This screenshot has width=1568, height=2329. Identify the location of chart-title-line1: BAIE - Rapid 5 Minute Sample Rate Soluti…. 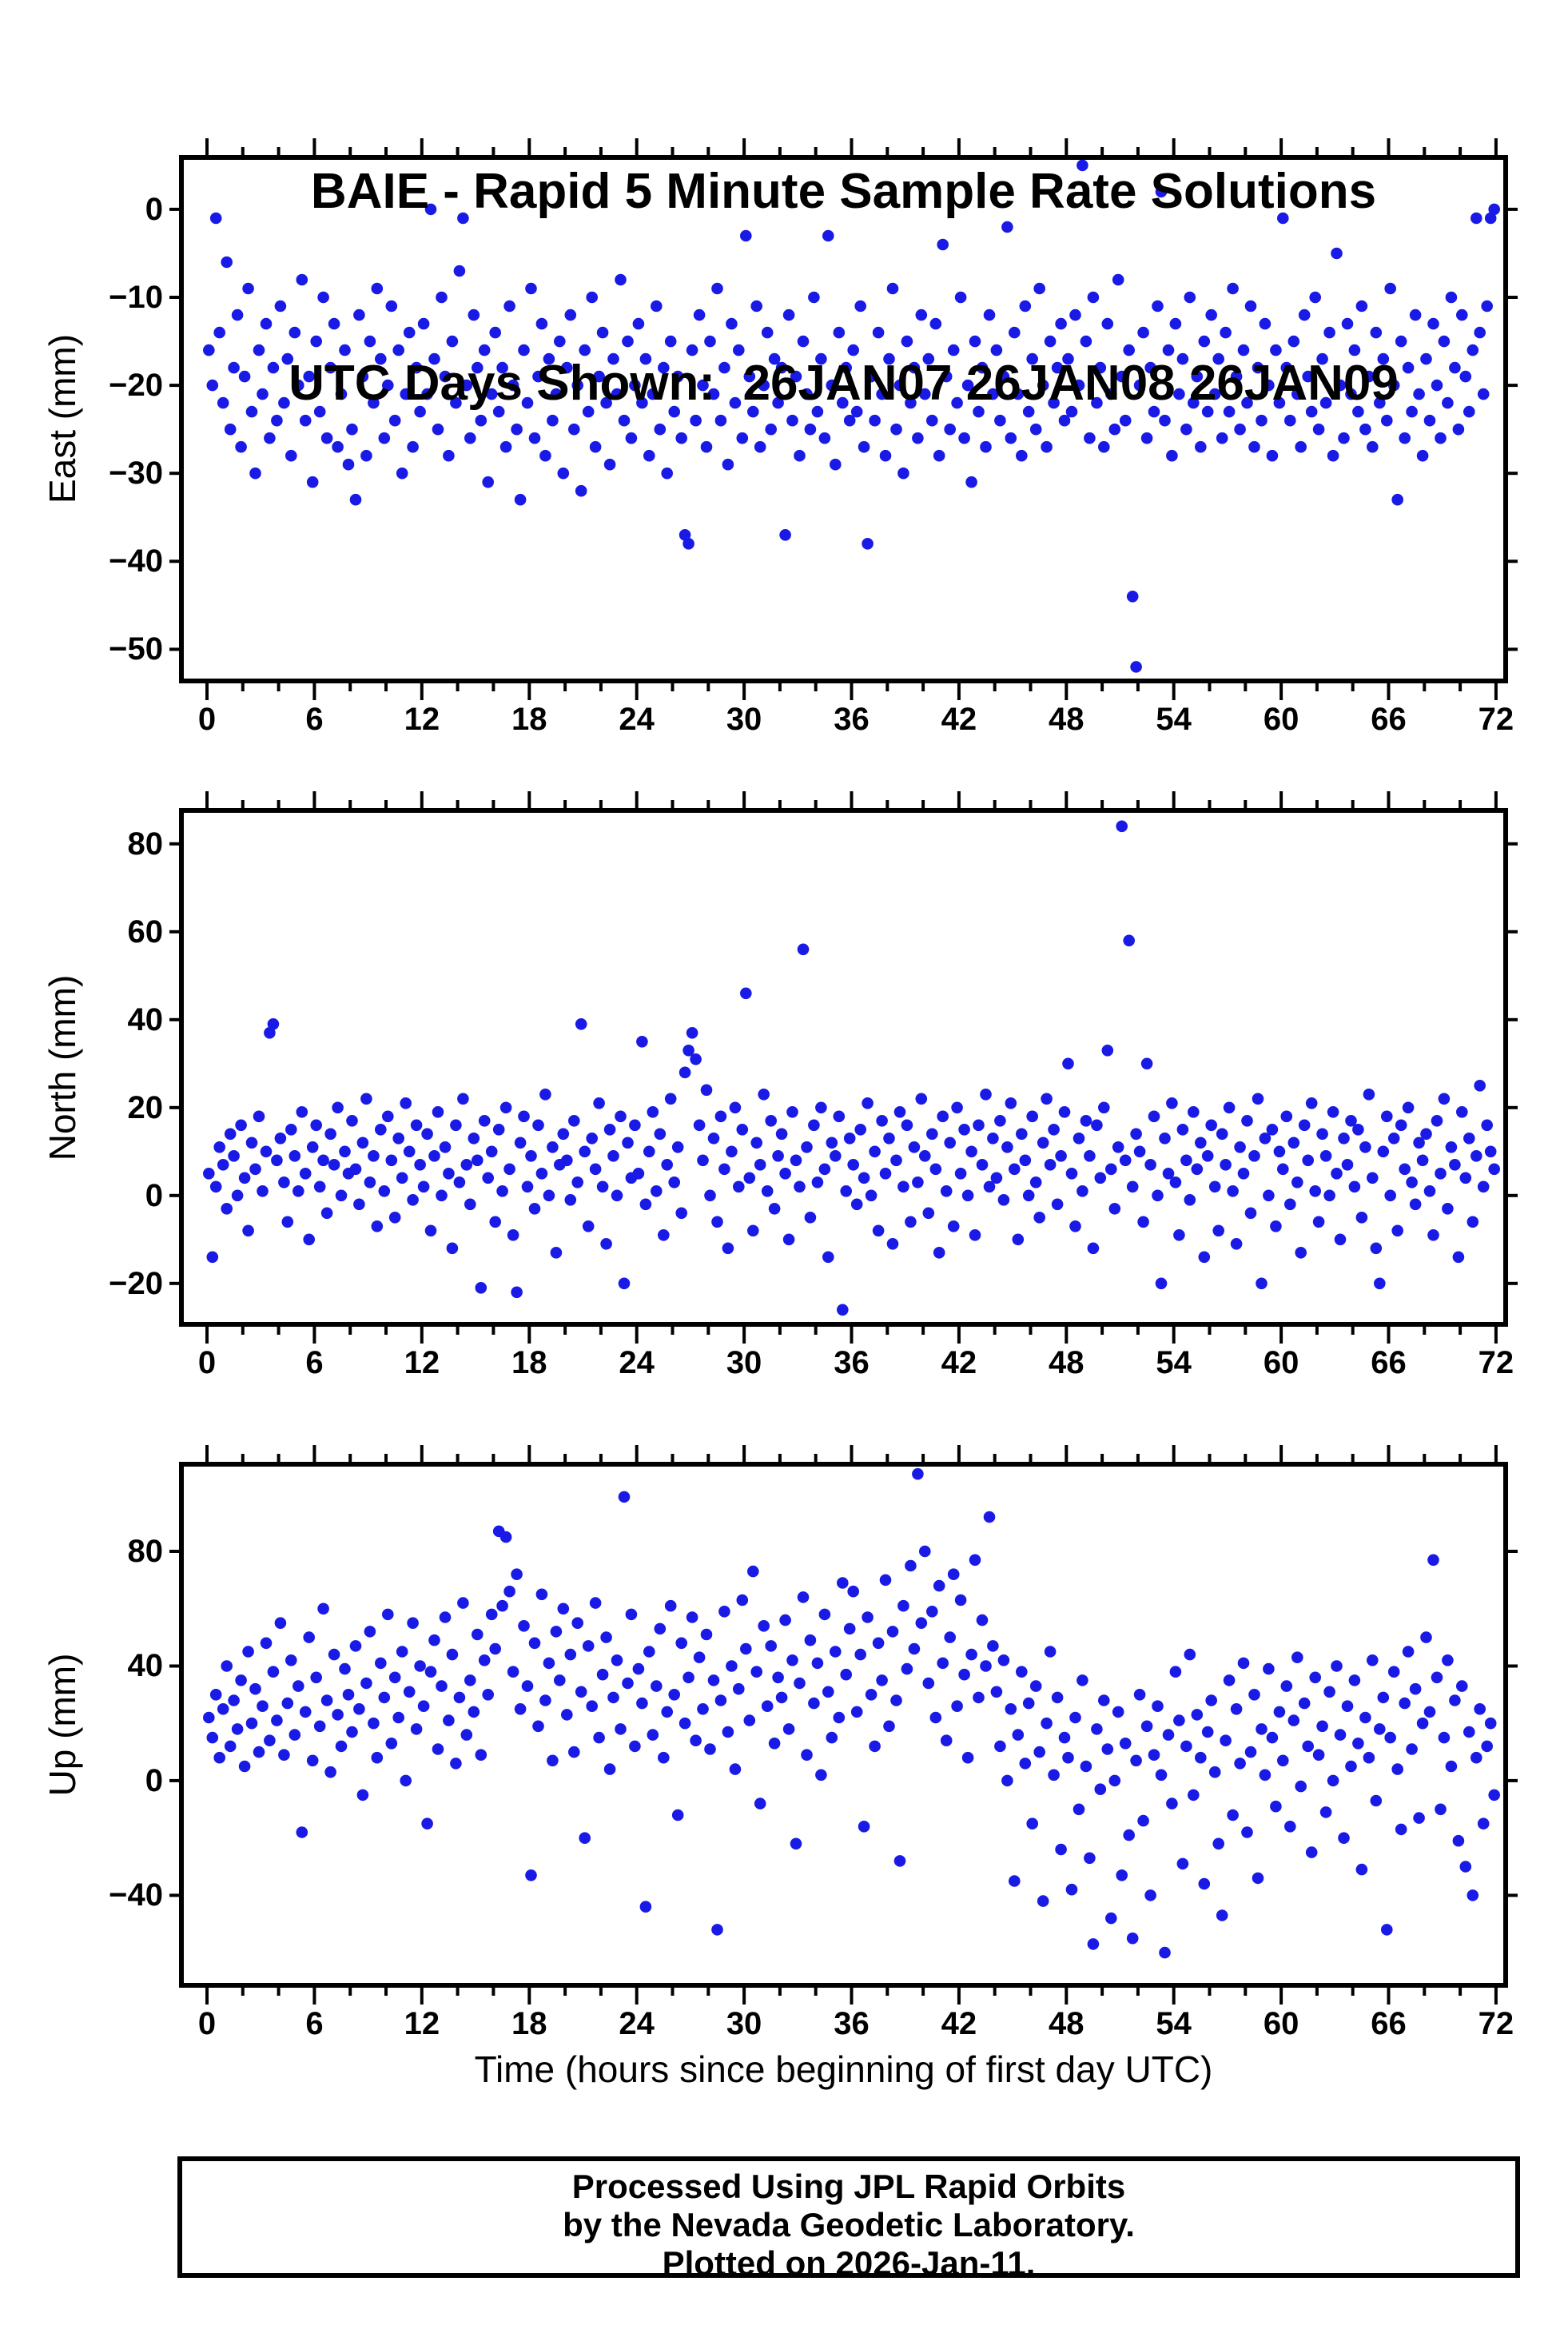
(844, 191).